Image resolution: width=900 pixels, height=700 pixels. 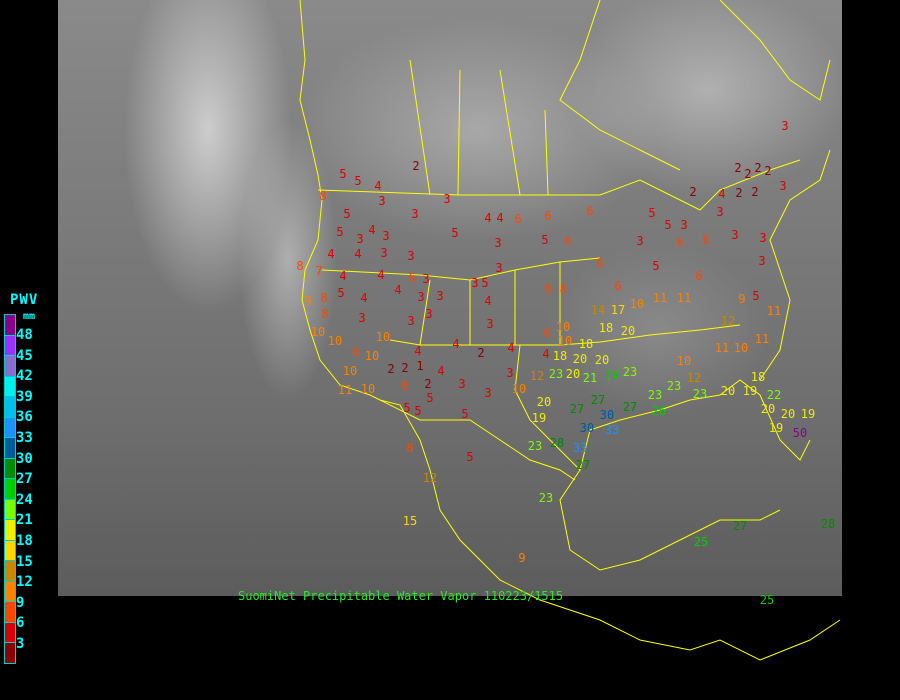 I want to click on station-pwv-value: 1, so click(x=419, y=366).